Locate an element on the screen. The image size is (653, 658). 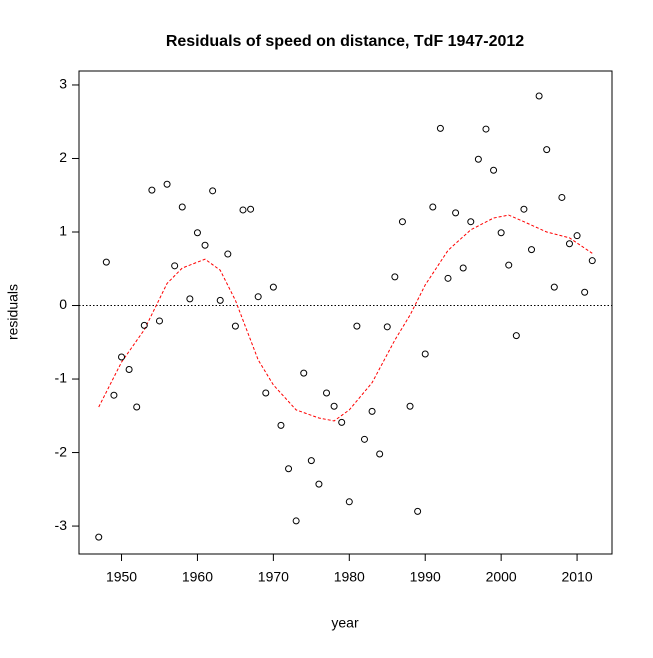
x-tick-label: 2010 is located at coordinates (576, 577).